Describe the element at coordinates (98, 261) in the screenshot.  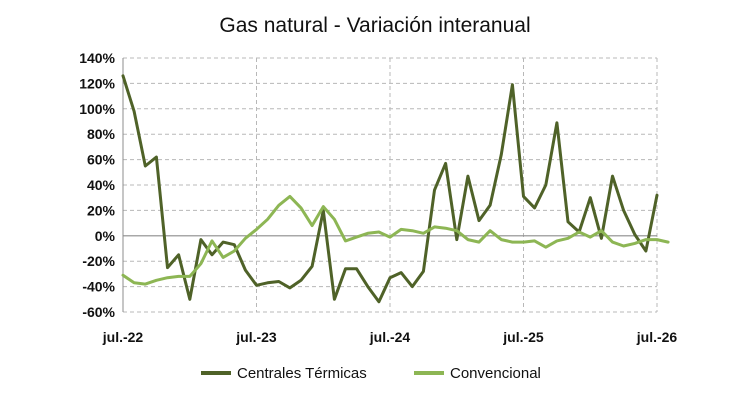
I see `y-tick-label: -20%` at that location.